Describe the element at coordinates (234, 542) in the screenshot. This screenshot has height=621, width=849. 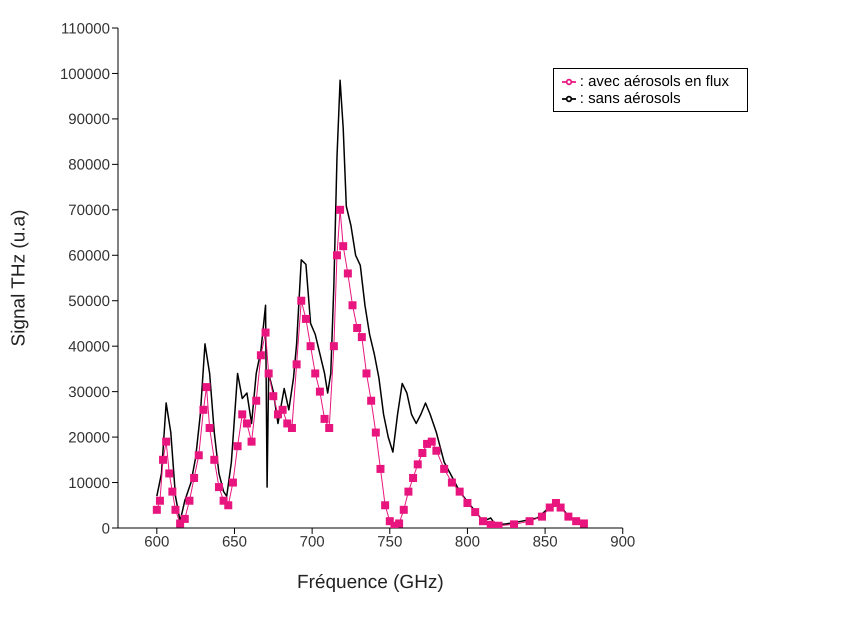
I see `x-tick-label: 650` at that location.